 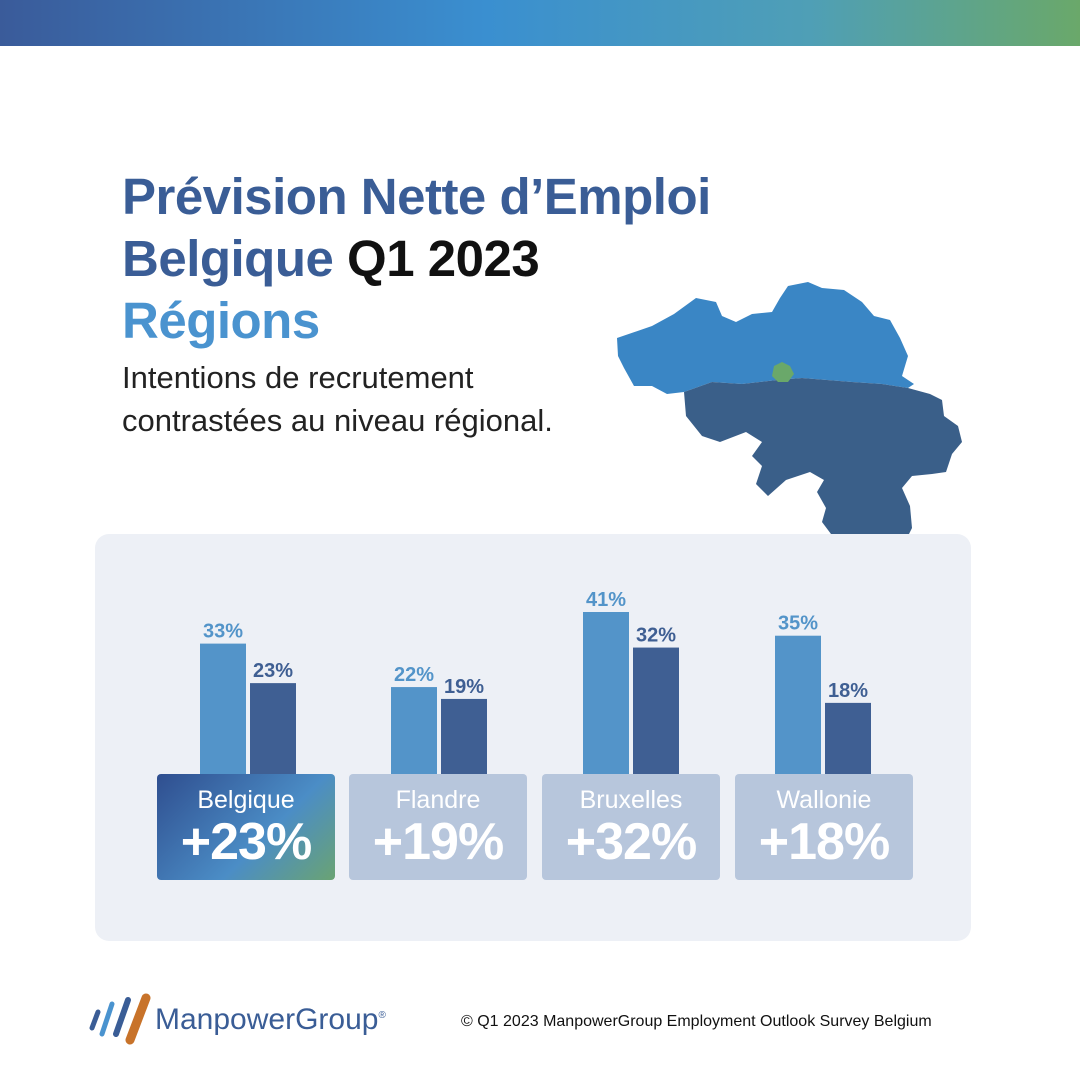 I want to click on bar-flandre-light, so click(x=414, y=730).